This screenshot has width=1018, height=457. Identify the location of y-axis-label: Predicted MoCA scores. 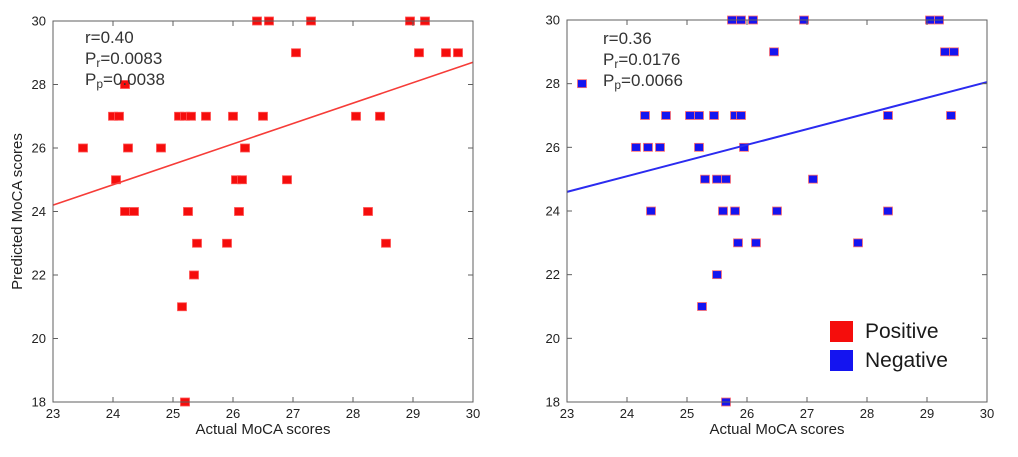
(17, 211).